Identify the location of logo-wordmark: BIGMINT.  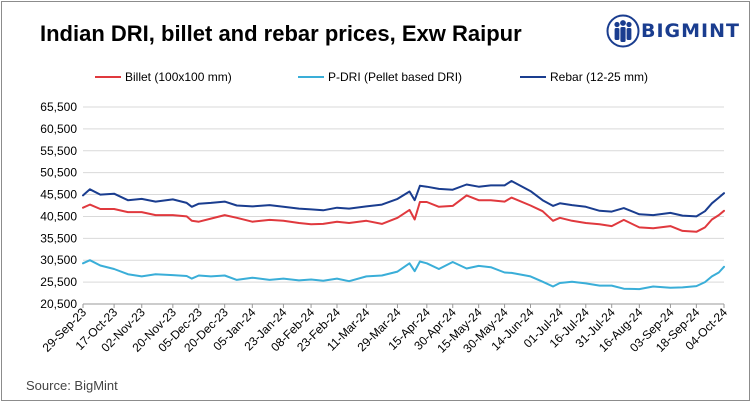
(690, 31).